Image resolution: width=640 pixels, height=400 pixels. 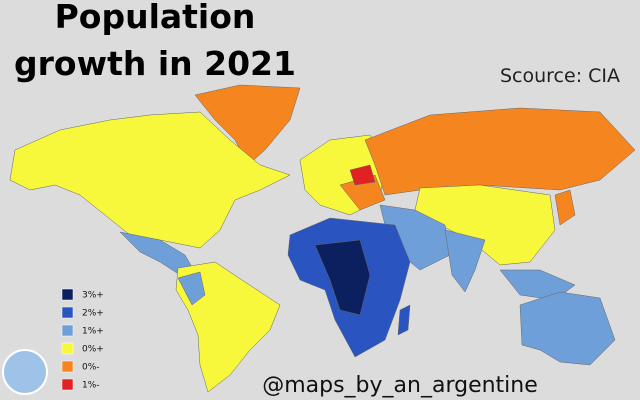 I want to click on source: Scource: CIA, so click(x=560, y=76).